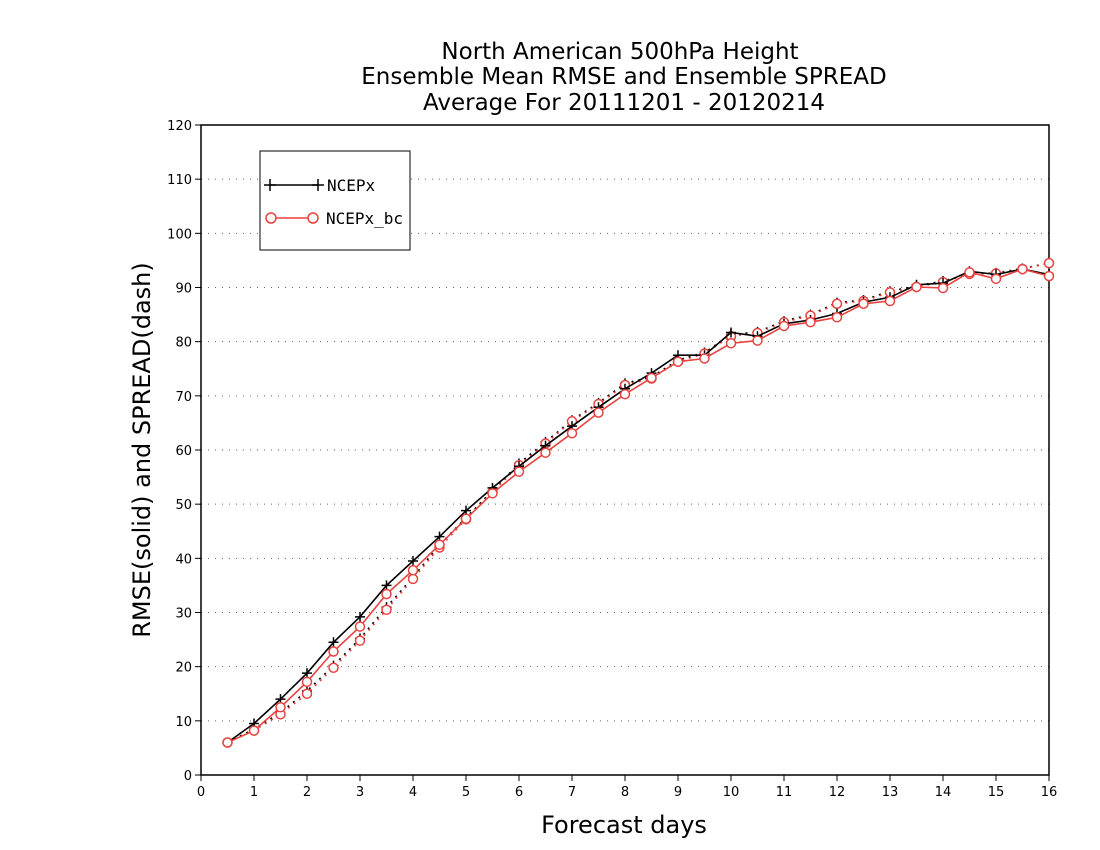 This screenshot has width=1100, height=850. What do you see at coordinates (179, 180) in the screenshot?
I see `y-tick-label: 110` at bounding box center [179, 180].